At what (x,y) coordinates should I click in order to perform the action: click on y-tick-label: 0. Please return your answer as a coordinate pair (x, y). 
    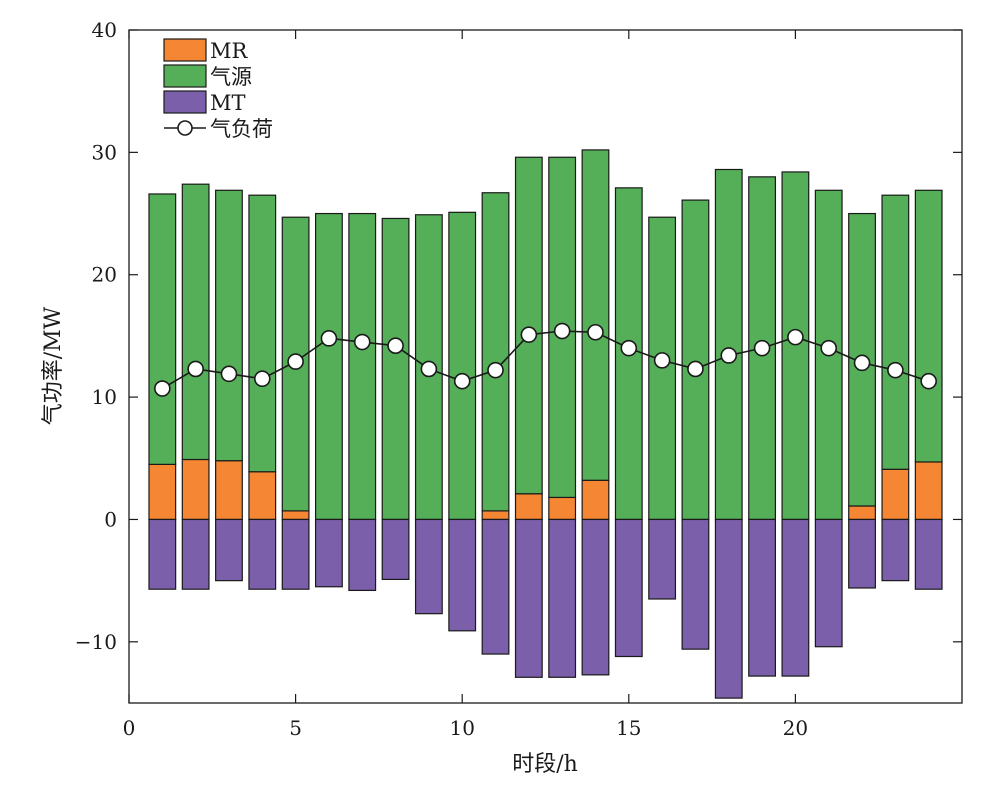
    Looking at the image, I should click on (110, 519).